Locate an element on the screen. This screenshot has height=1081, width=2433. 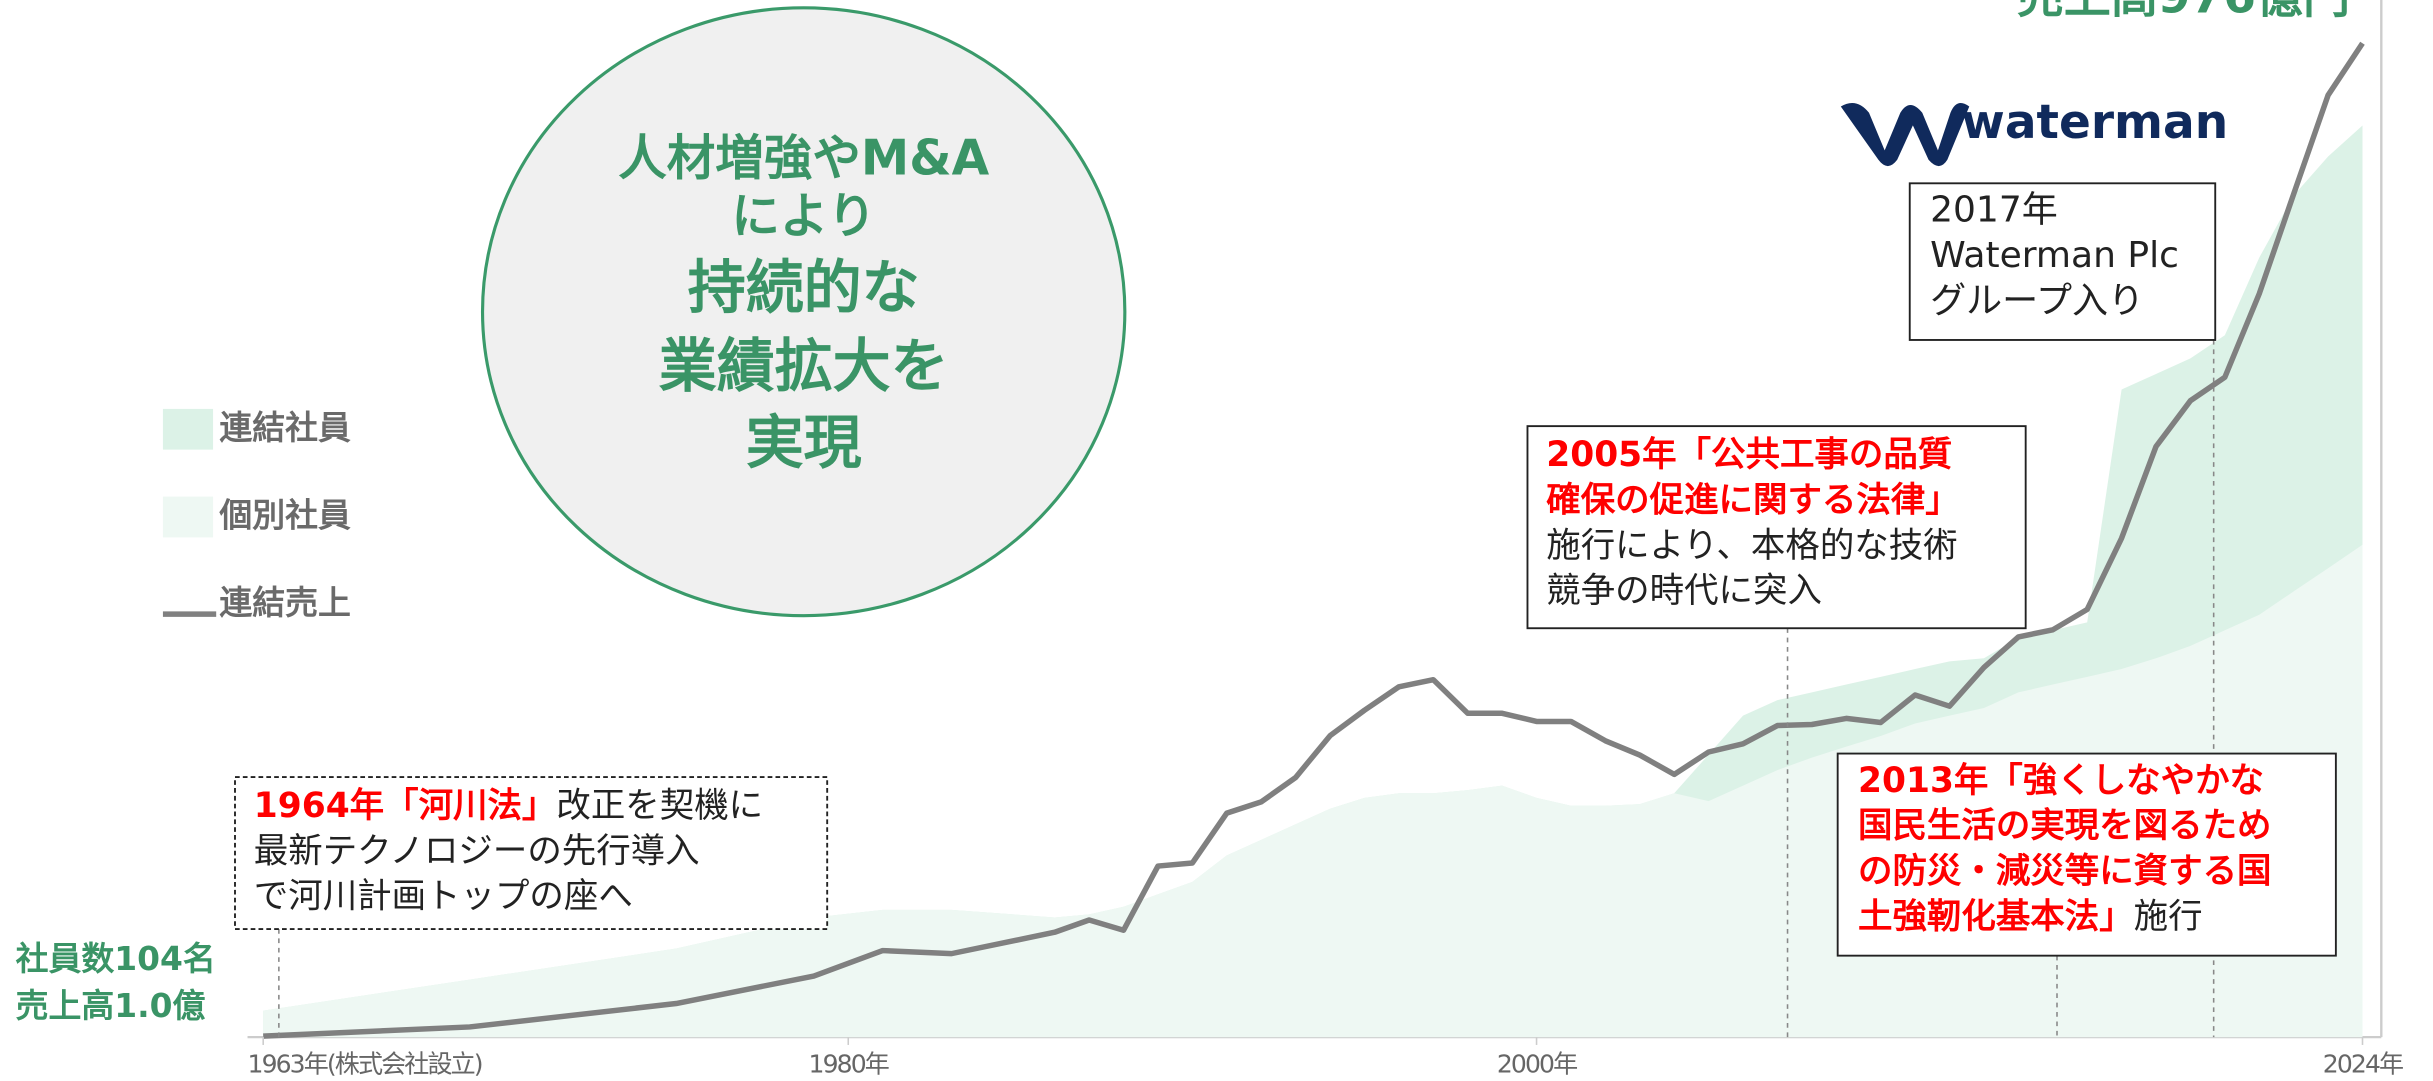
annotation-line: 2013年「強くしなやかな is located at coordinates (2061, 780).